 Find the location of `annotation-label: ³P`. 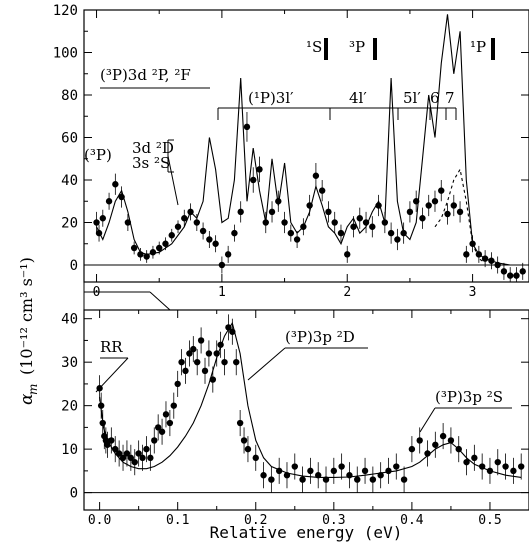

annotation-label: ³P is located at coordinates (357, 47).